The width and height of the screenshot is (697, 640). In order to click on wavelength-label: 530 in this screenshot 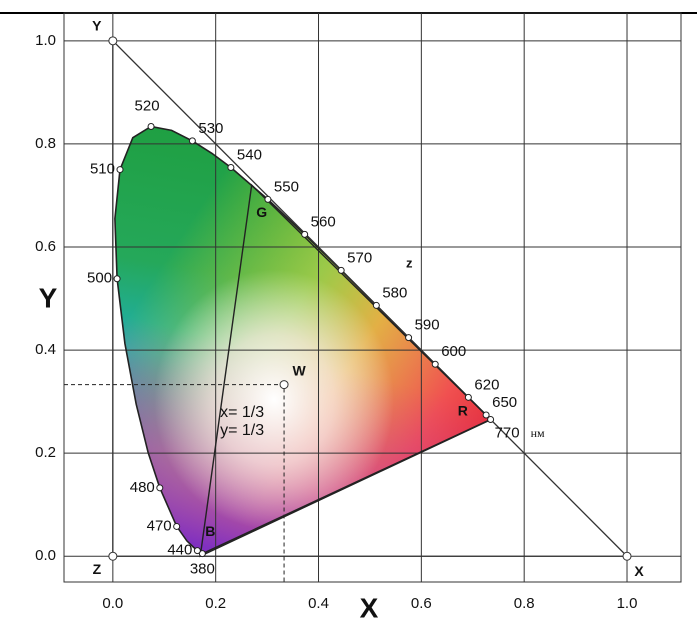, I will do `click(210, 128)`.